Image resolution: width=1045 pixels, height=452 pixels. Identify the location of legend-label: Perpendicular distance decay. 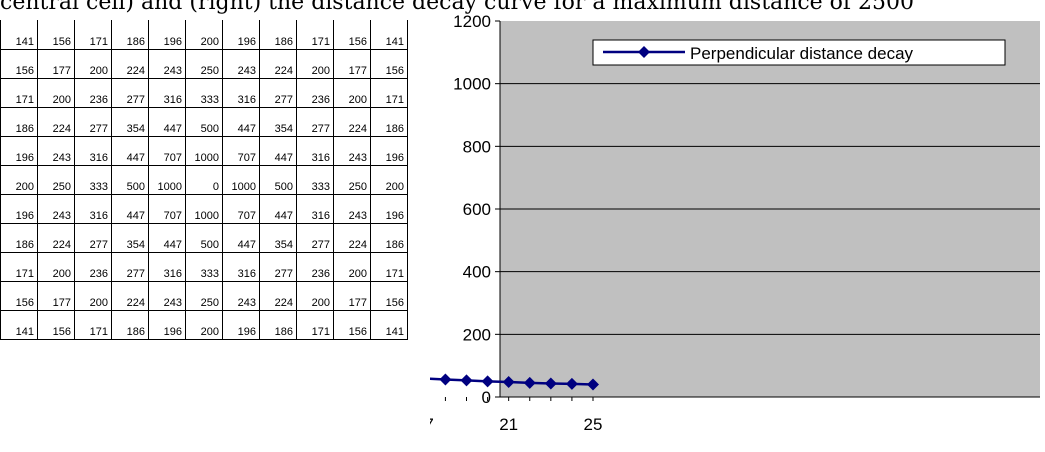
(802, 53).